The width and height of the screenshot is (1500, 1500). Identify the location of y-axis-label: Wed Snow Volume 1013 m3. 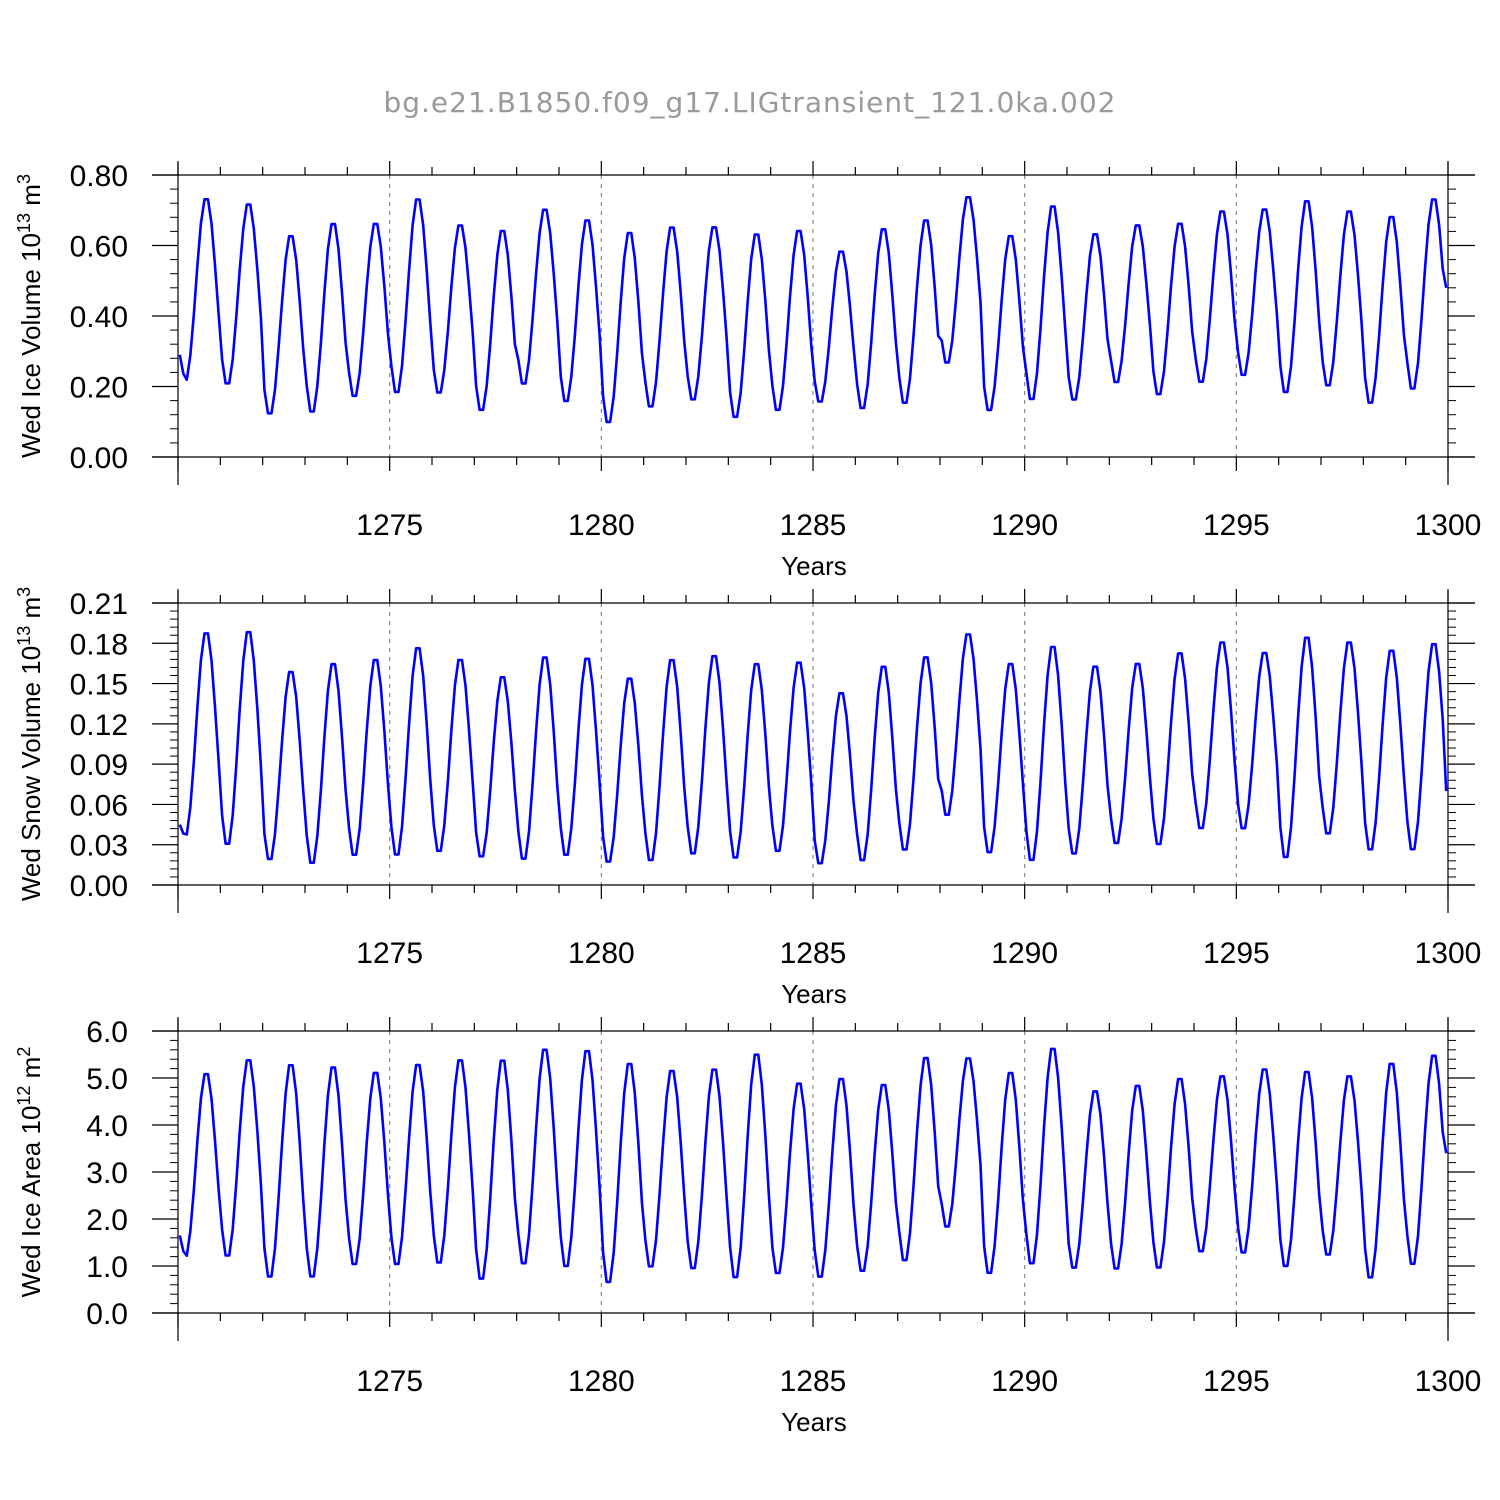
(30, 744).